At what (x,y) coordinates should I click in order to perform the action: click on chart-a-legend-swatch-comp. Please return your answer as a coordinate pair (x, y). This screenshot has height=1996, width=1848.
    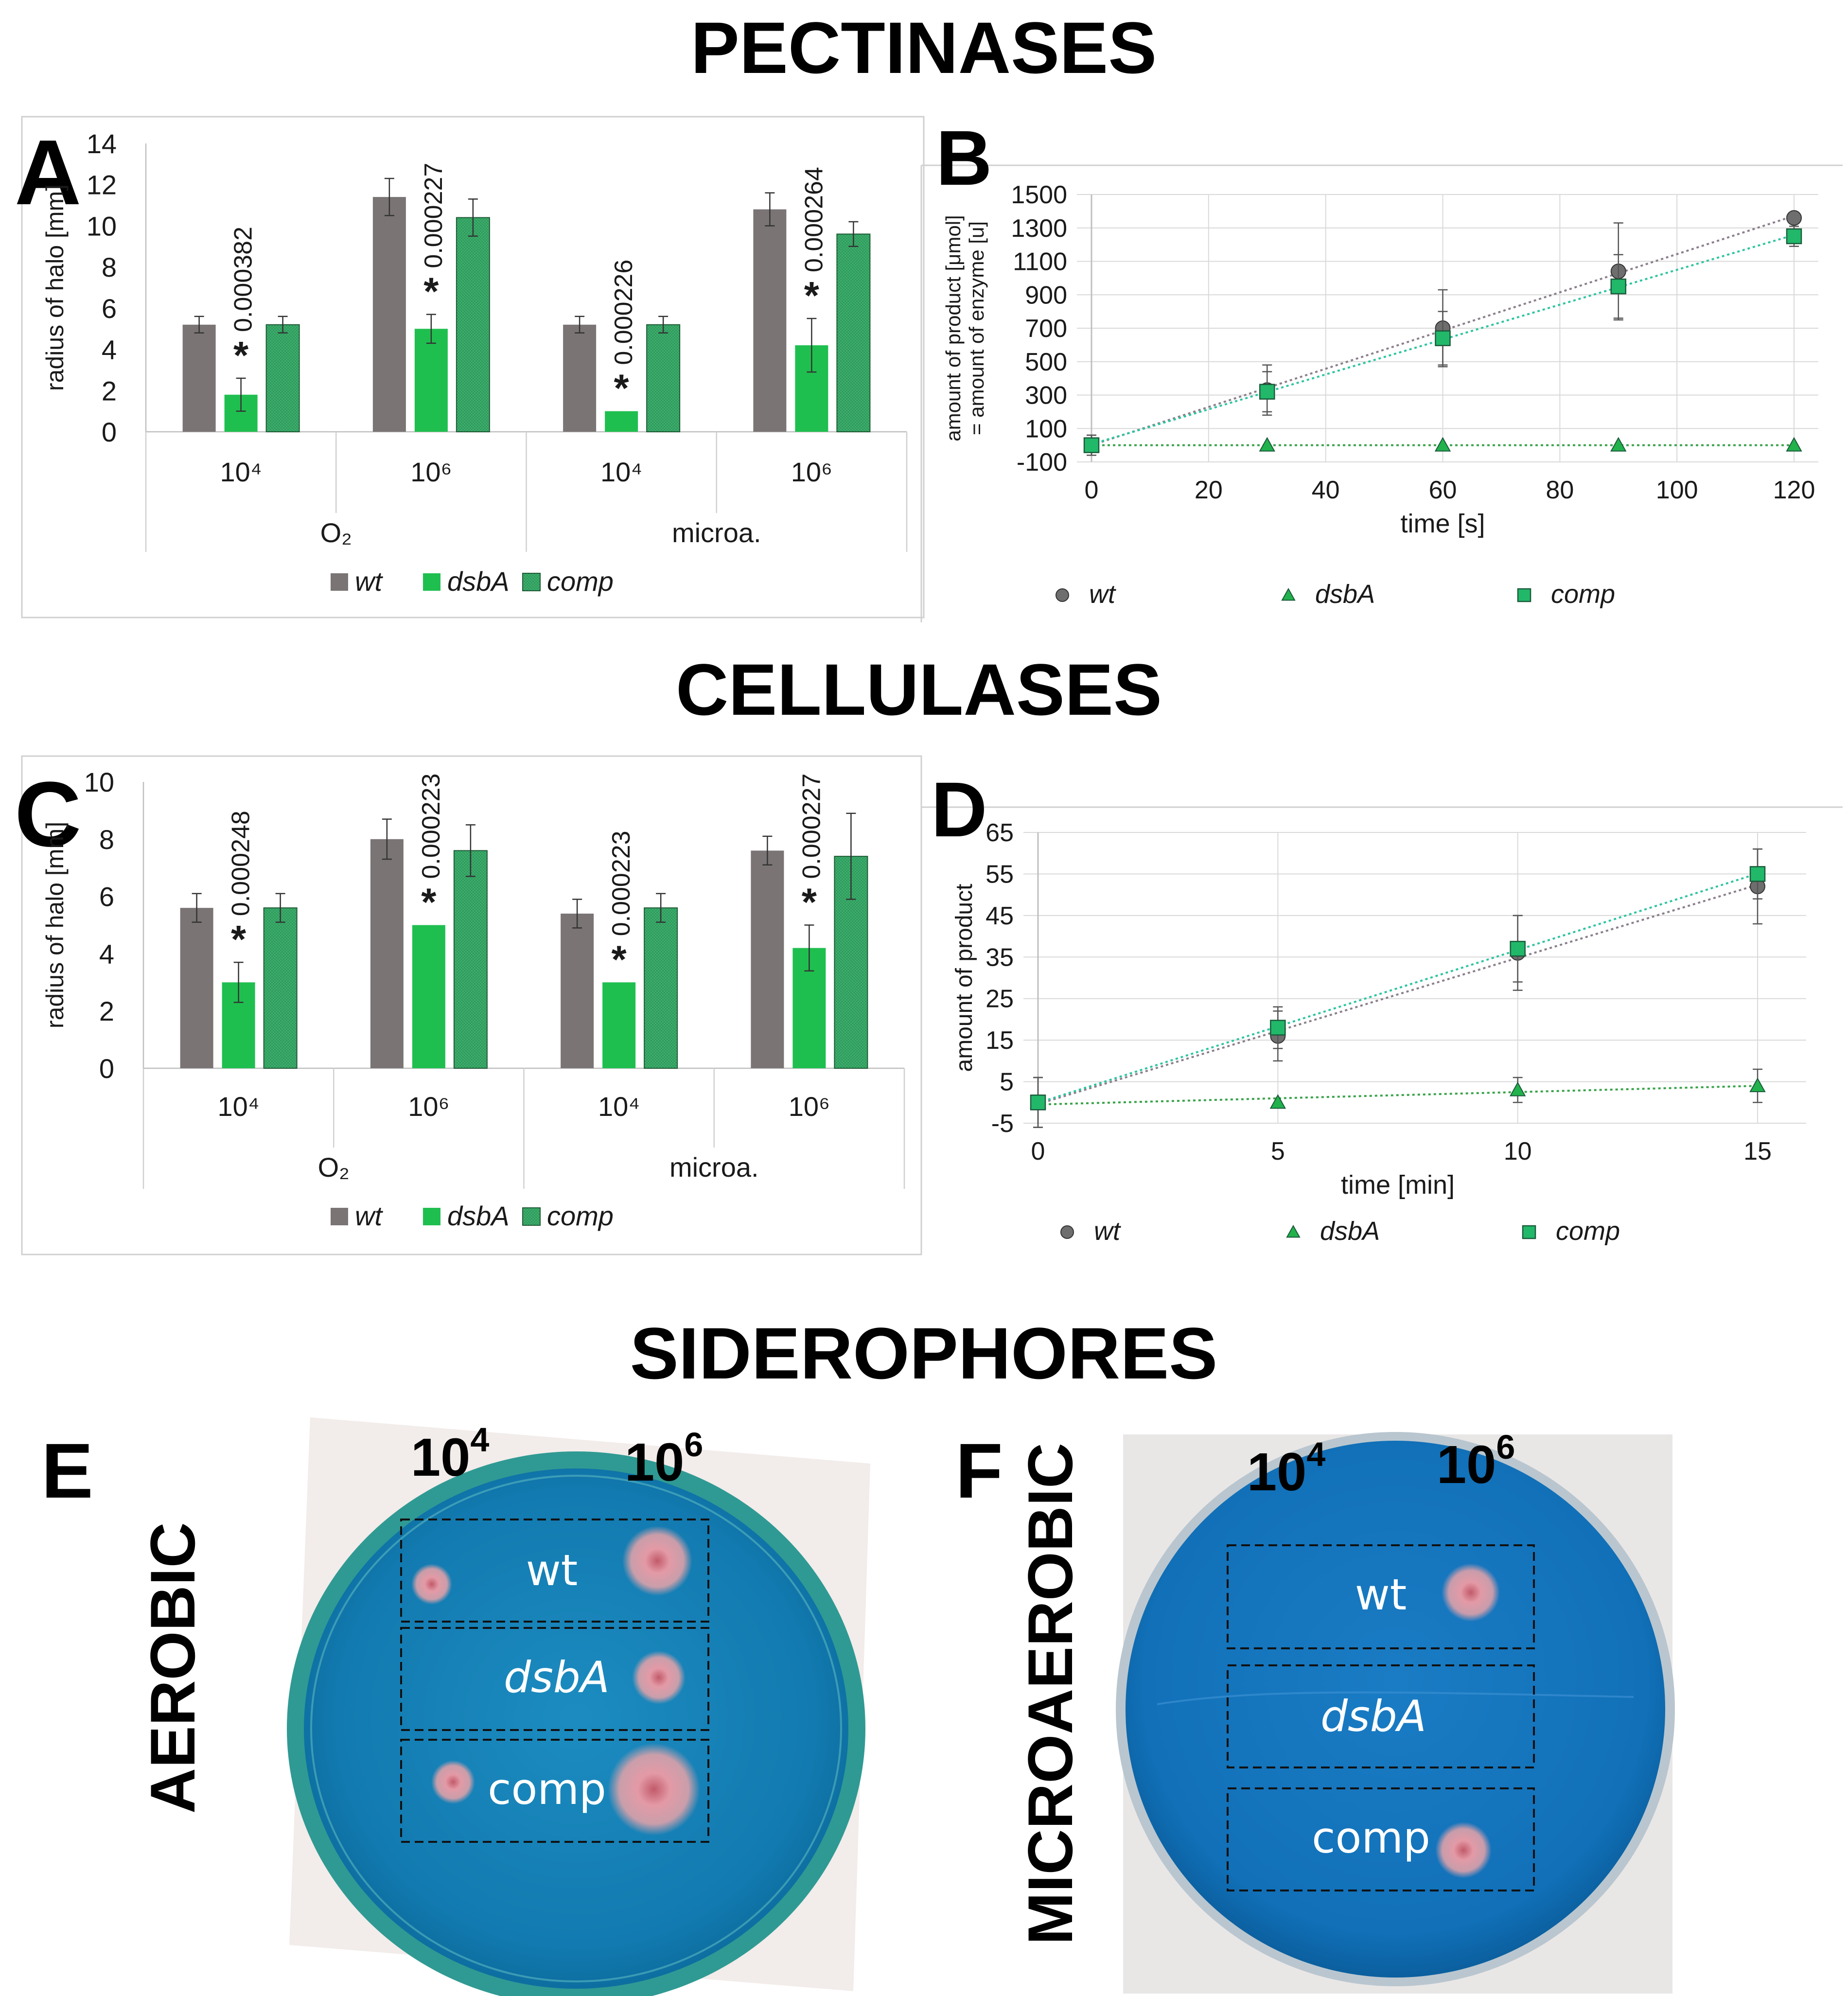
    Looking at the image, I should click on (531, 582).